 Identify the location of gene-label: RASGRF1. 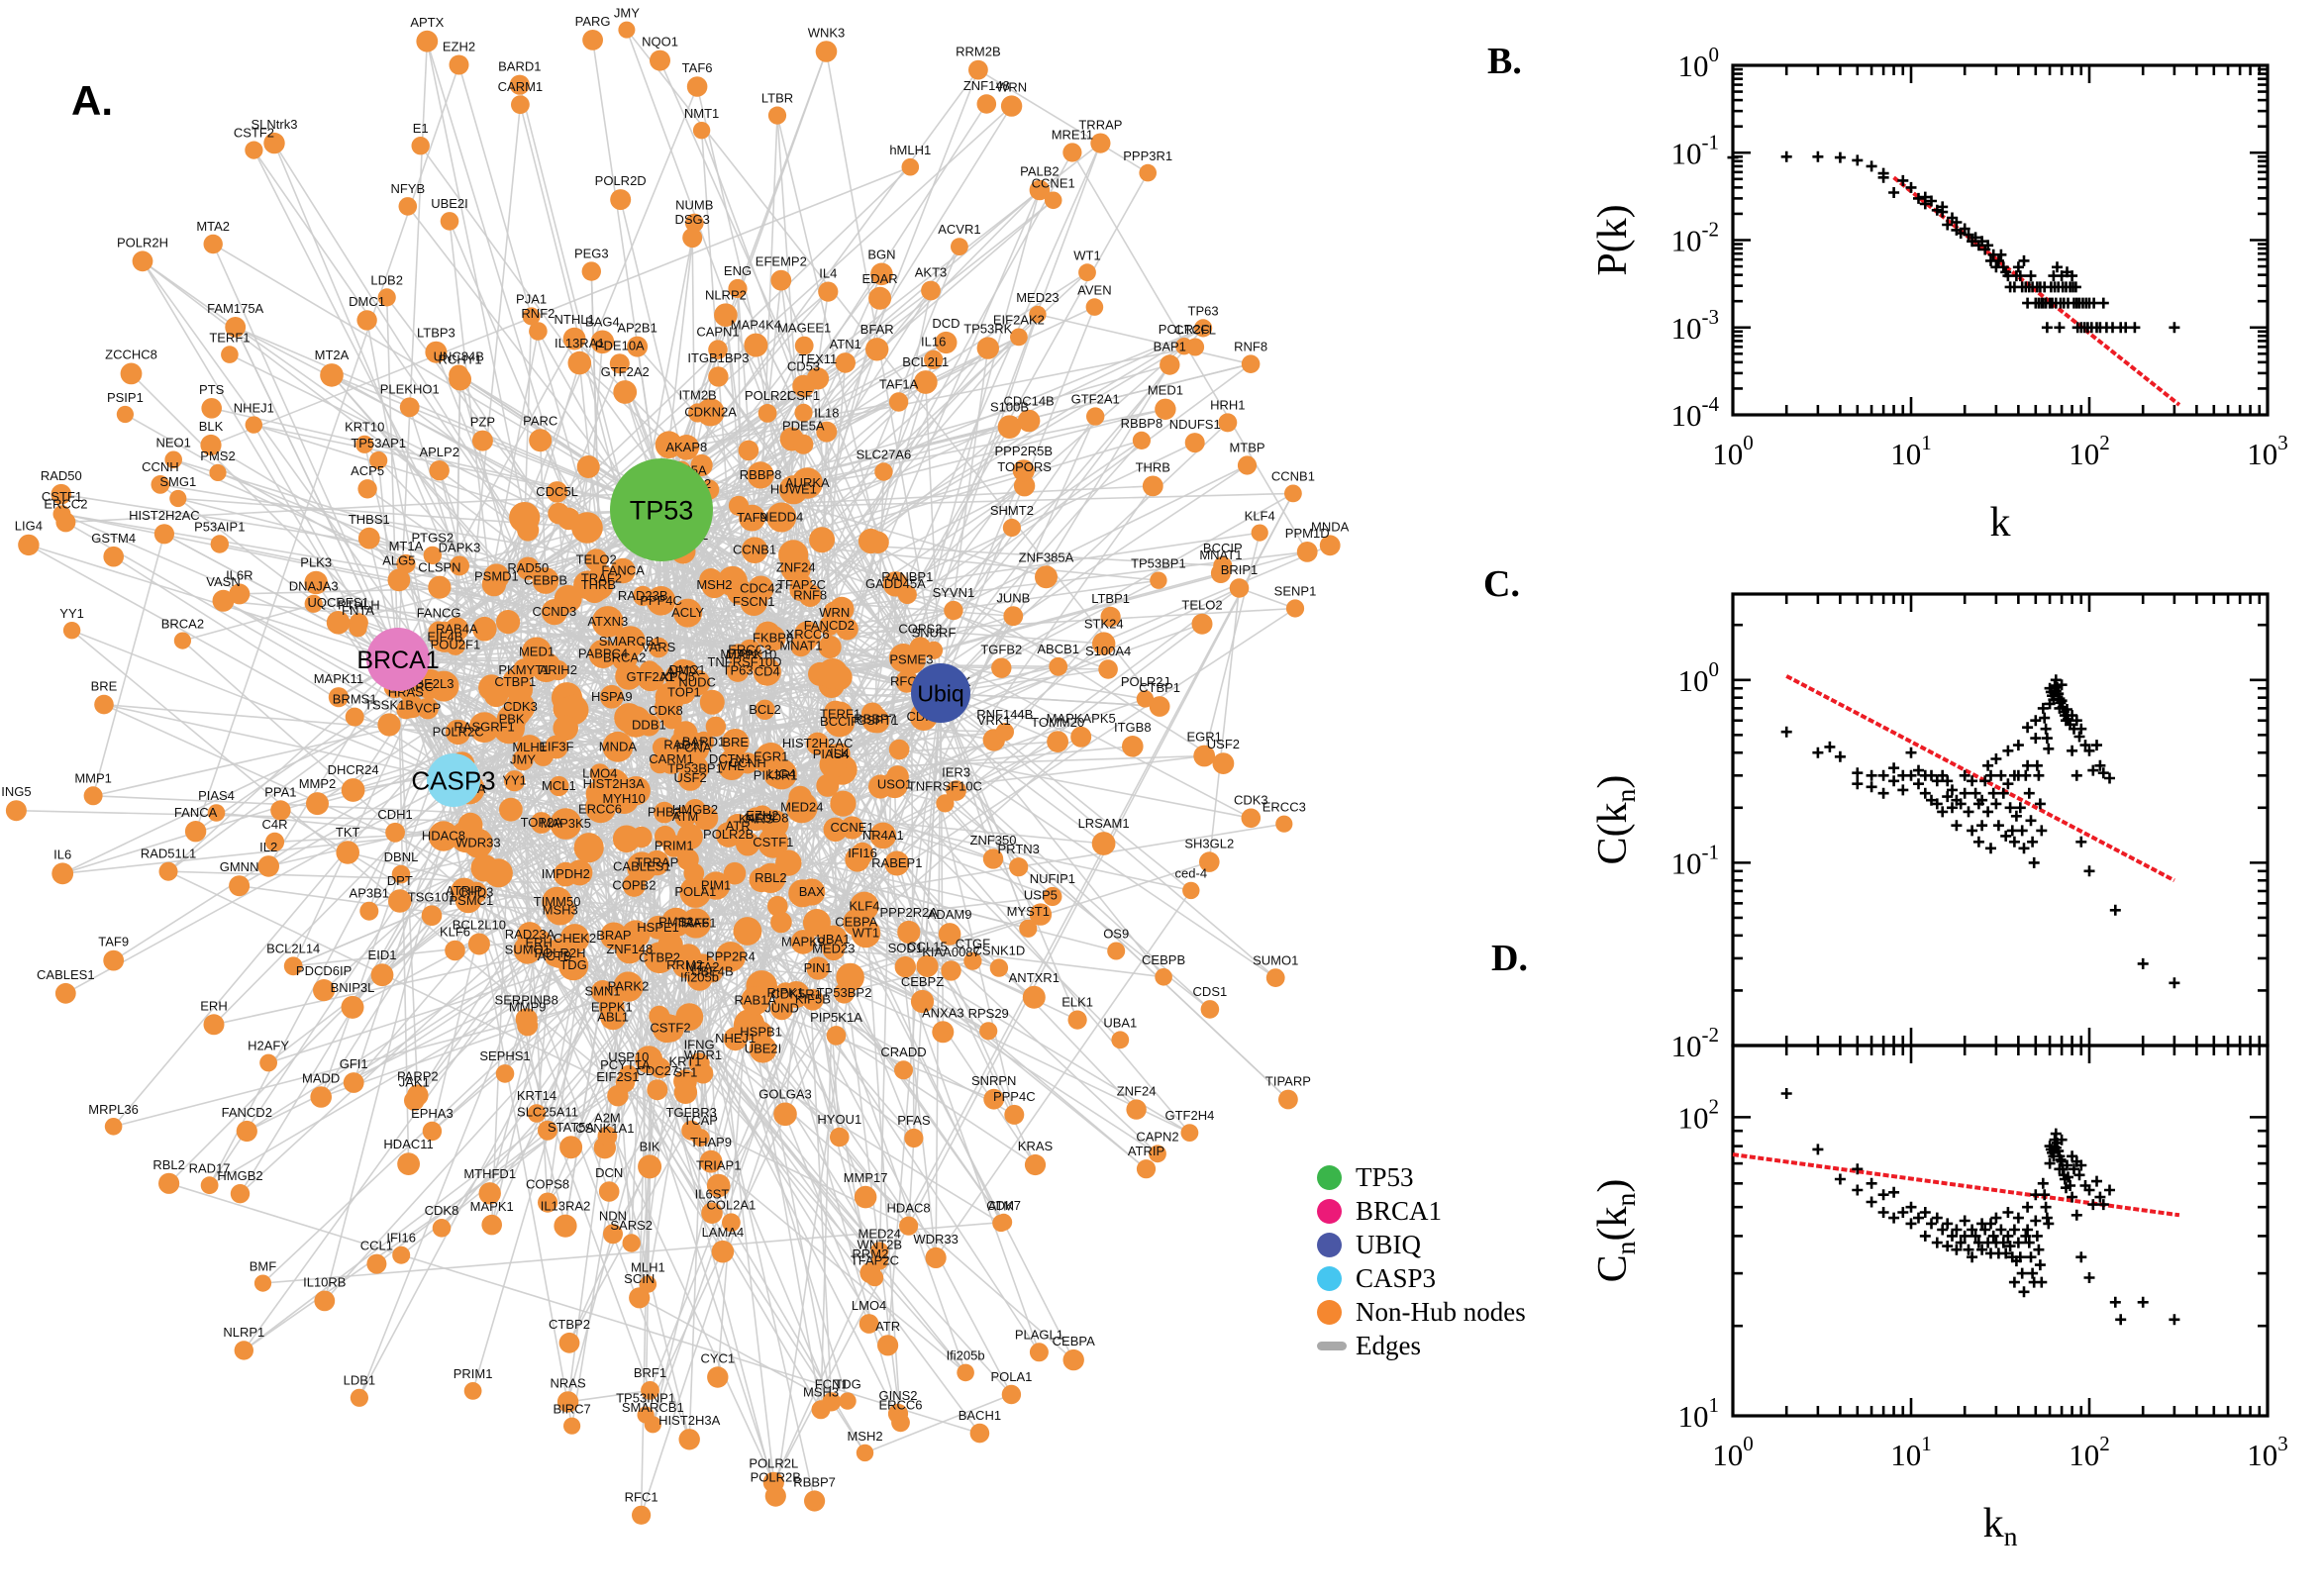
(484, 728).